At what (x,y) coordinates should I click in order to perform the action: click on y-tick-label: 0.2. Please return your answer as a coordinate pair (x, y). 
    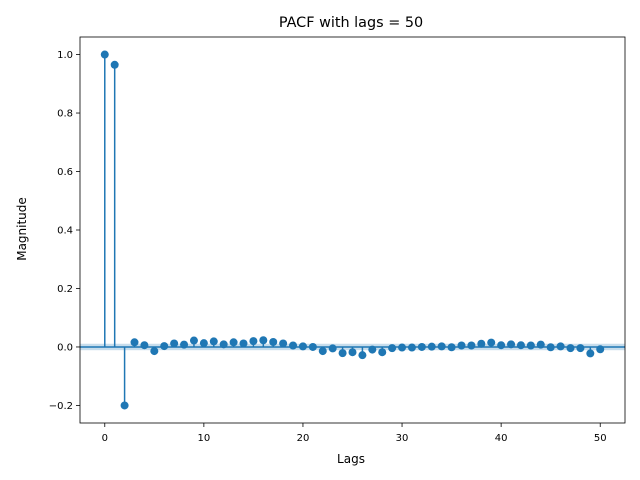
    Looking at the image, I should click on (65, 289).